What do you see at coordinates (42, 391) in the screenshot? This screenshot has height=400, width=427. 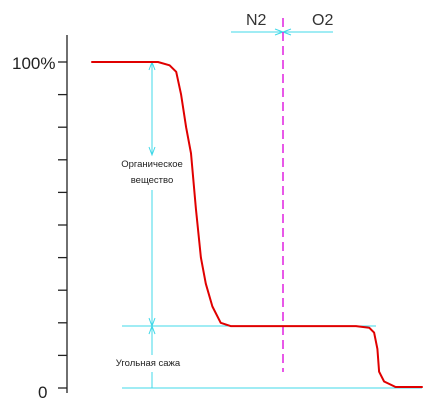 I see `y-tick-label-zero: 0` at bounding box center [42, 391].